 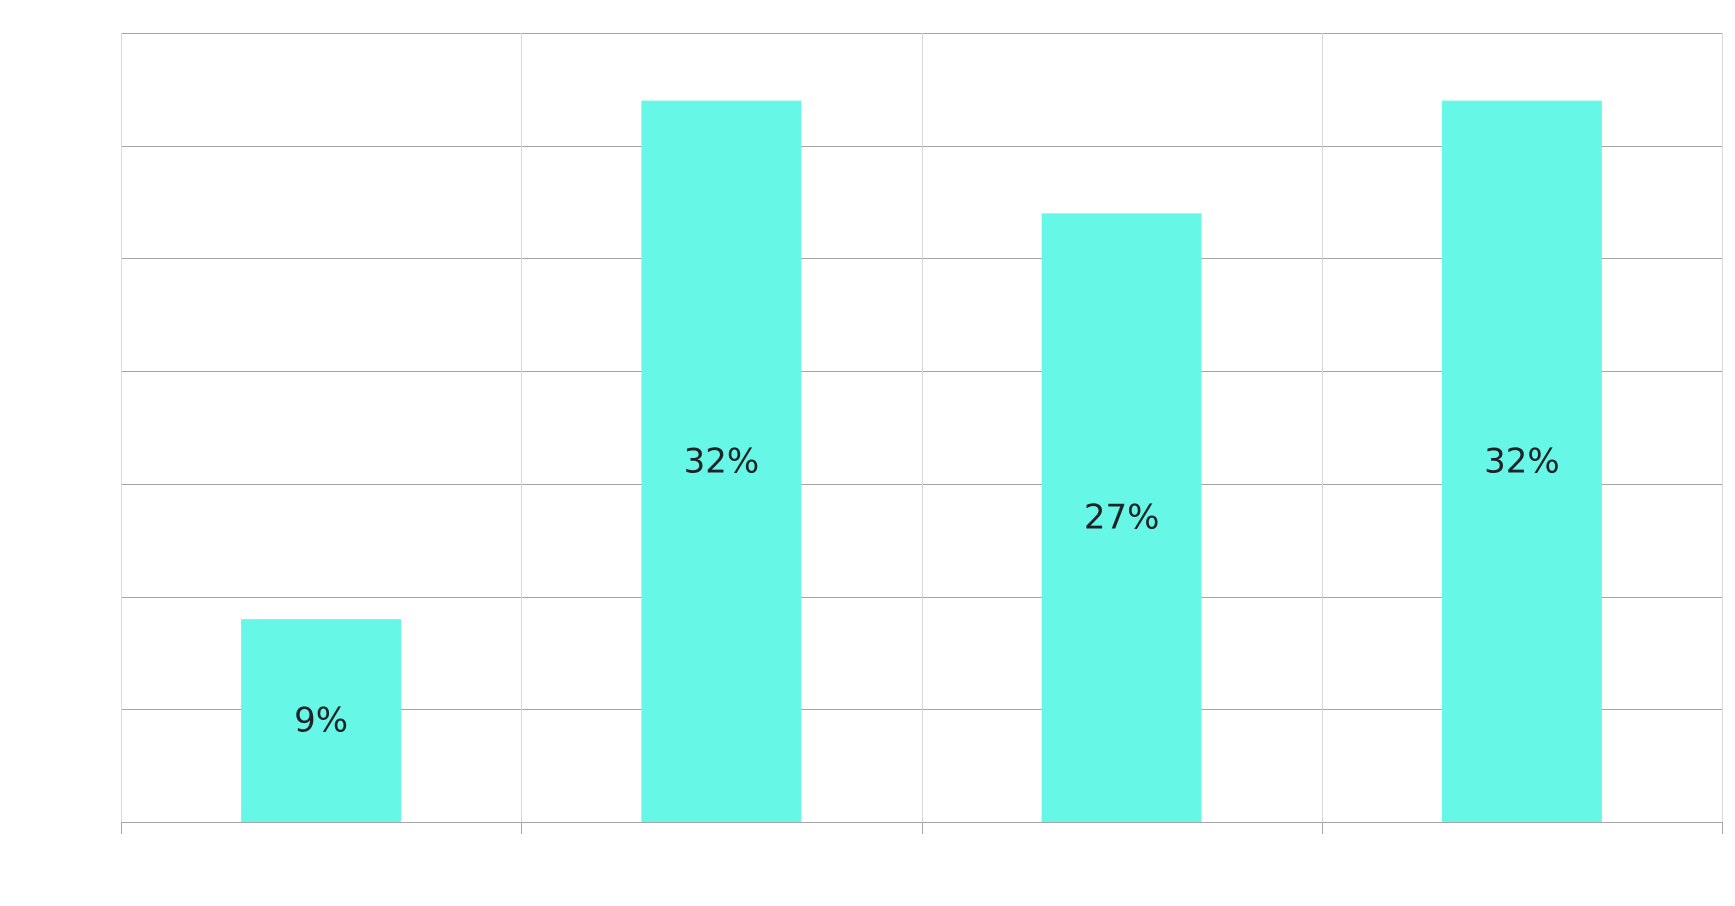 I want to click on bar-label-3: 27%, so click(x=1122, y=518).